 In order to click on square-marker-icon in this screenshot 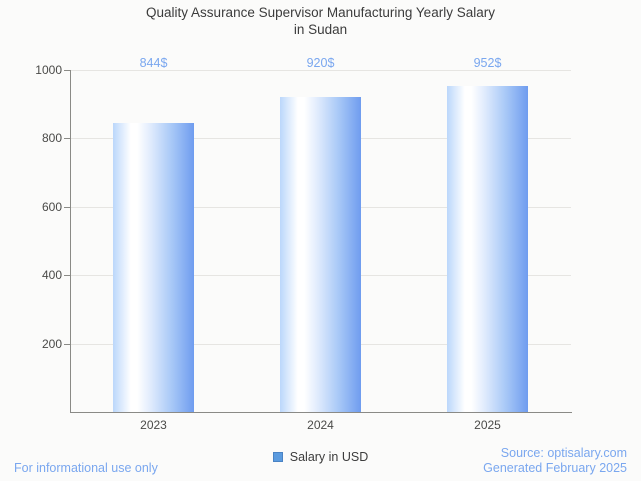, I will do `click(277, 457)`.